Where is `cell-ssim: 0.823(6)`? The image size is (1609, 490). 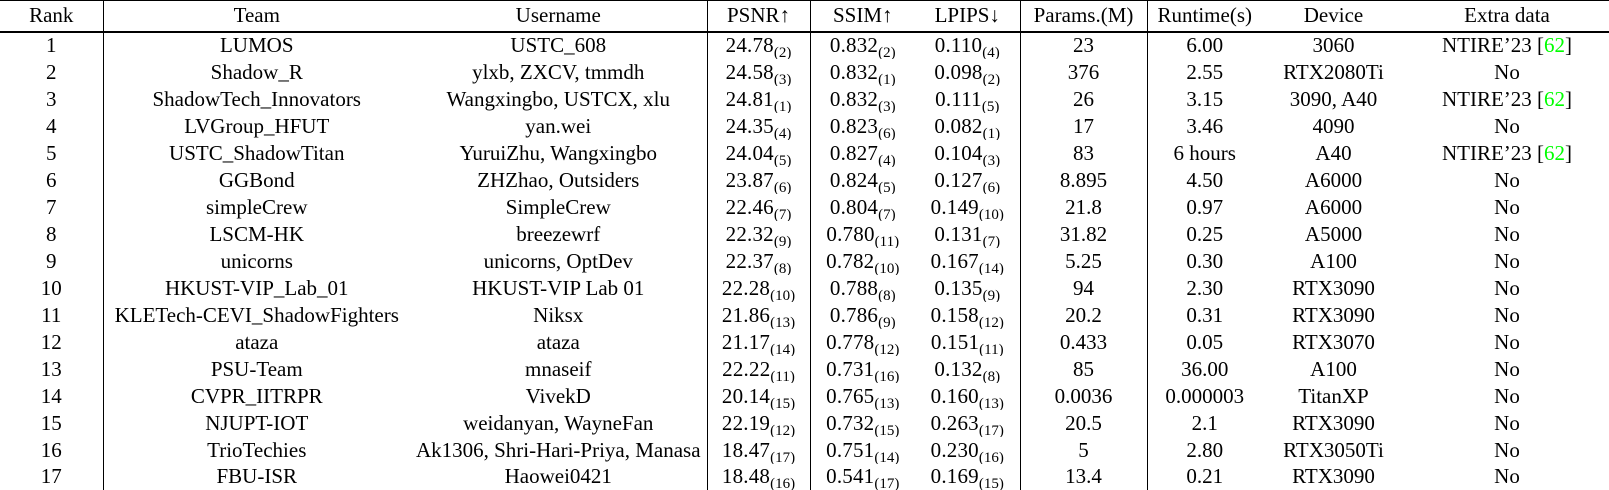
cell-ssim: 0.823(6) is located at coordinates (862, 126).